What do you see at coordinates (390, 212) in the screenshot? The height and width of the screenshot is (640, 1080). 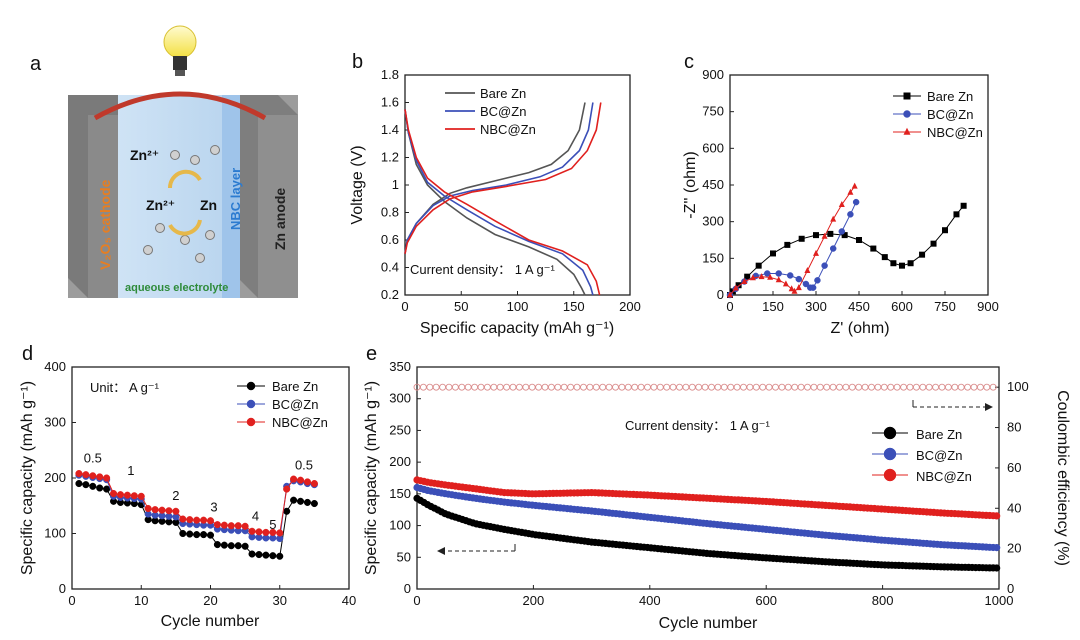 I see `chart-b-ytick-label: 0.8` at bounding box center [390, 212].